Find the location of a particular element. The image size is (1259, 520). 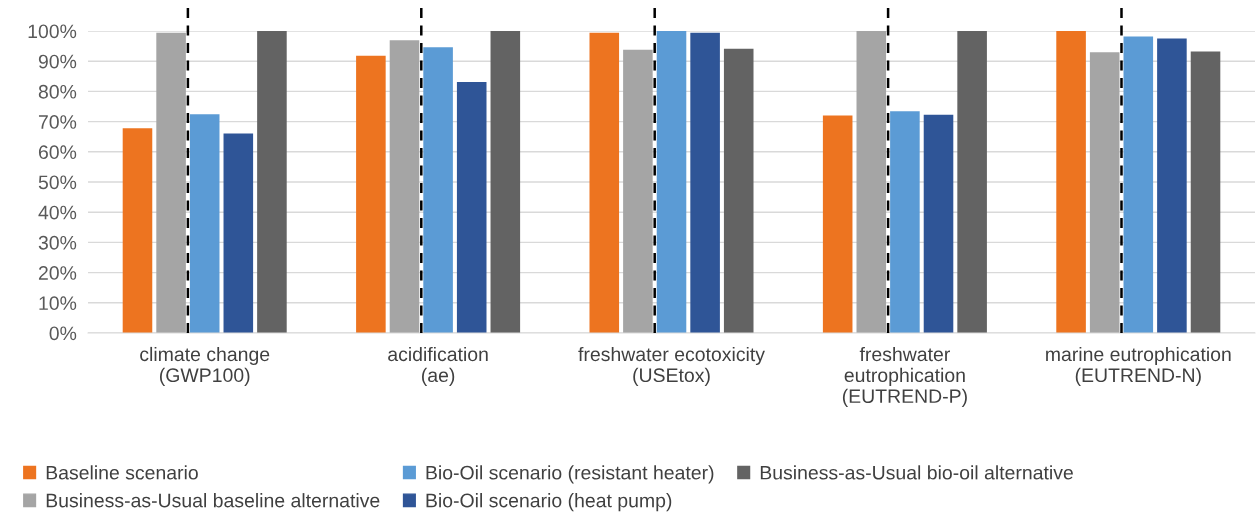

x-tick-label: freshwater ecotoxicity (USEtox) is located at coordinates (671, 366).